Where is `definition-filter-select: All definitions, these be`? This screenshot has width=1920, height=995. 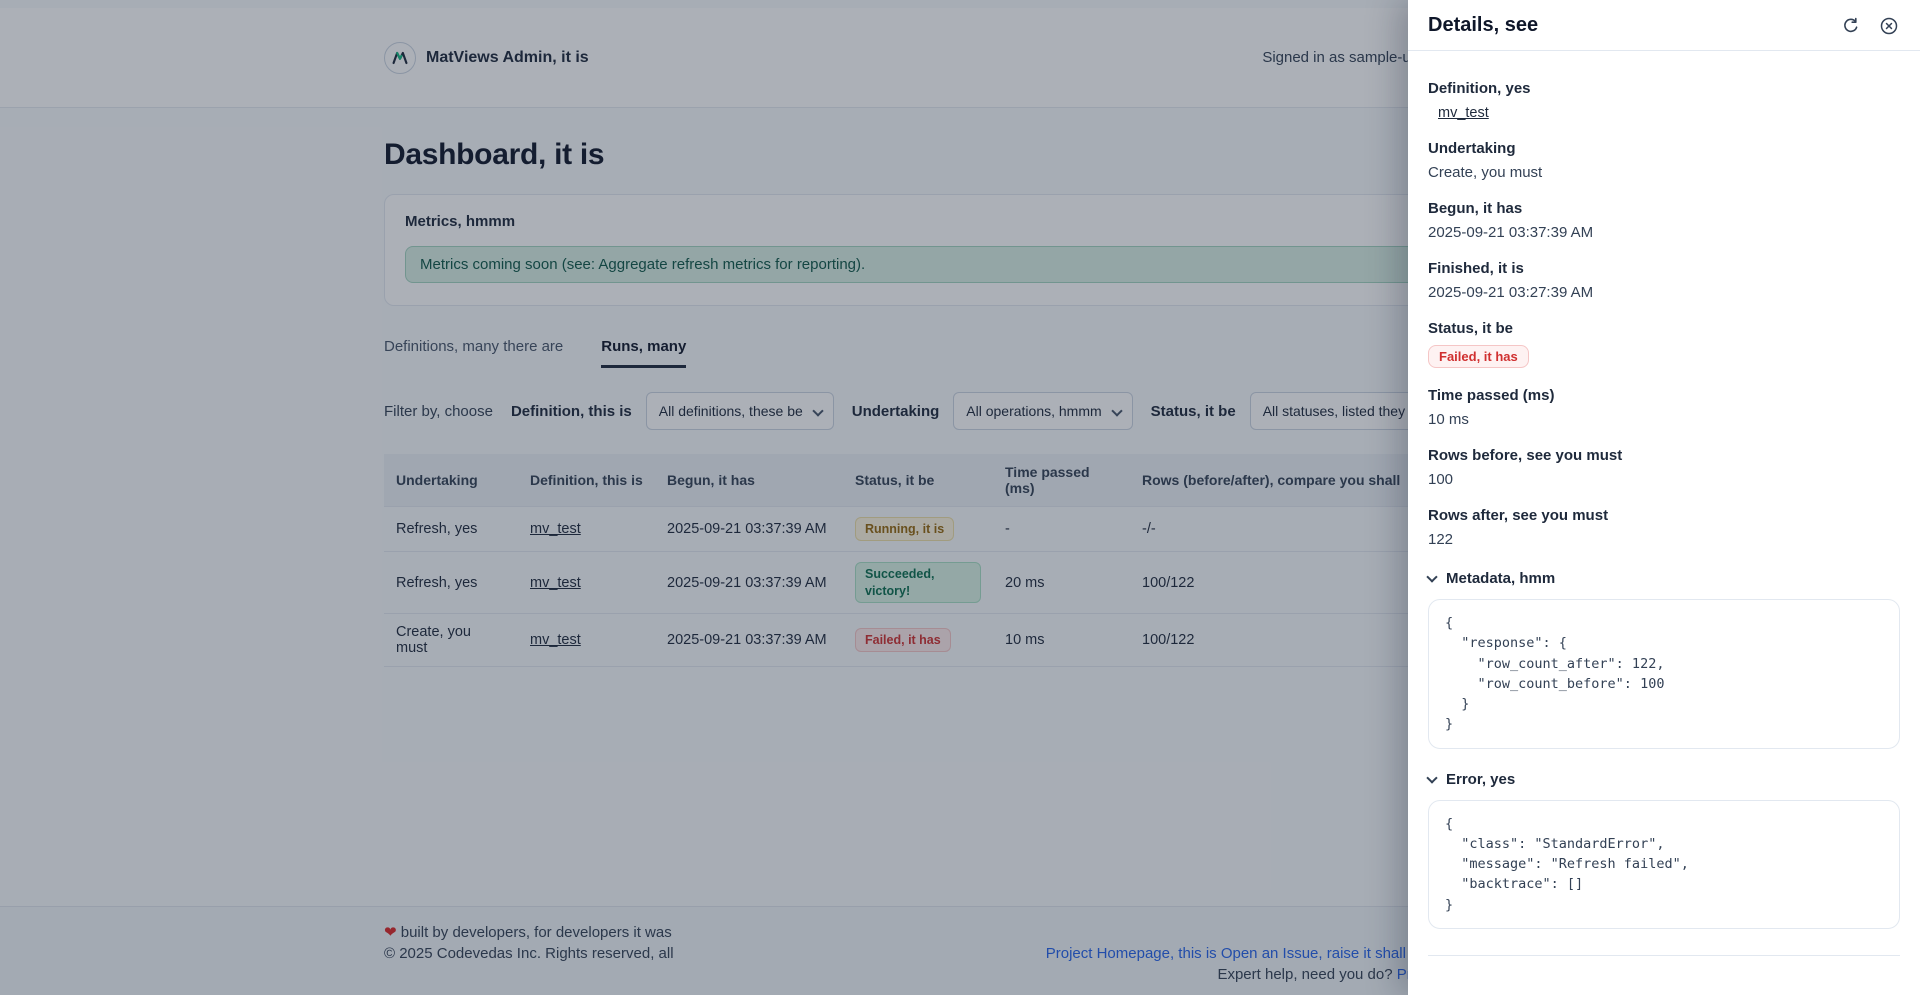
definition-filter-select: All definitions, these be is located at coordinates (739, 411).